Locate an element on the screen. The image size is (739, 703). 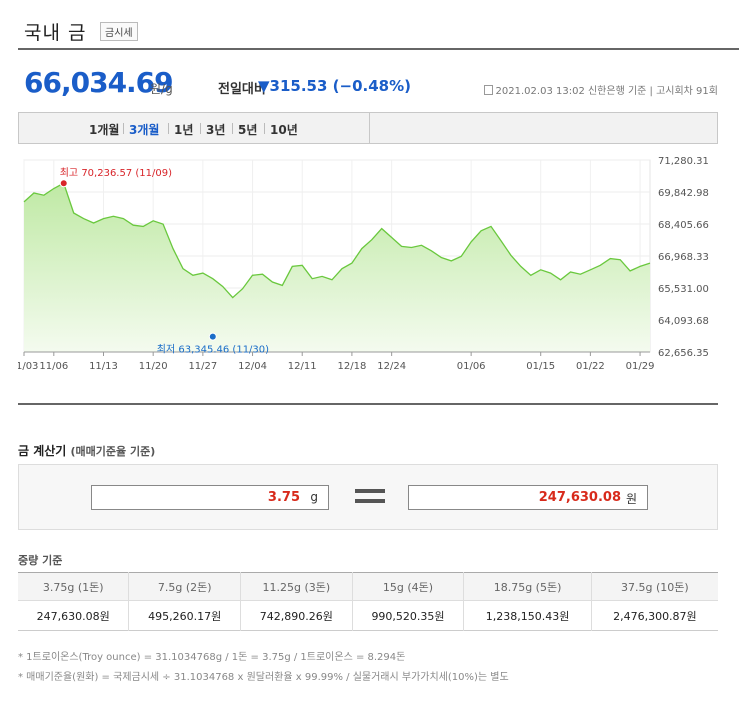
high-label: 최고 70,236.57 (11/09) is located at coordinates (116, 173).